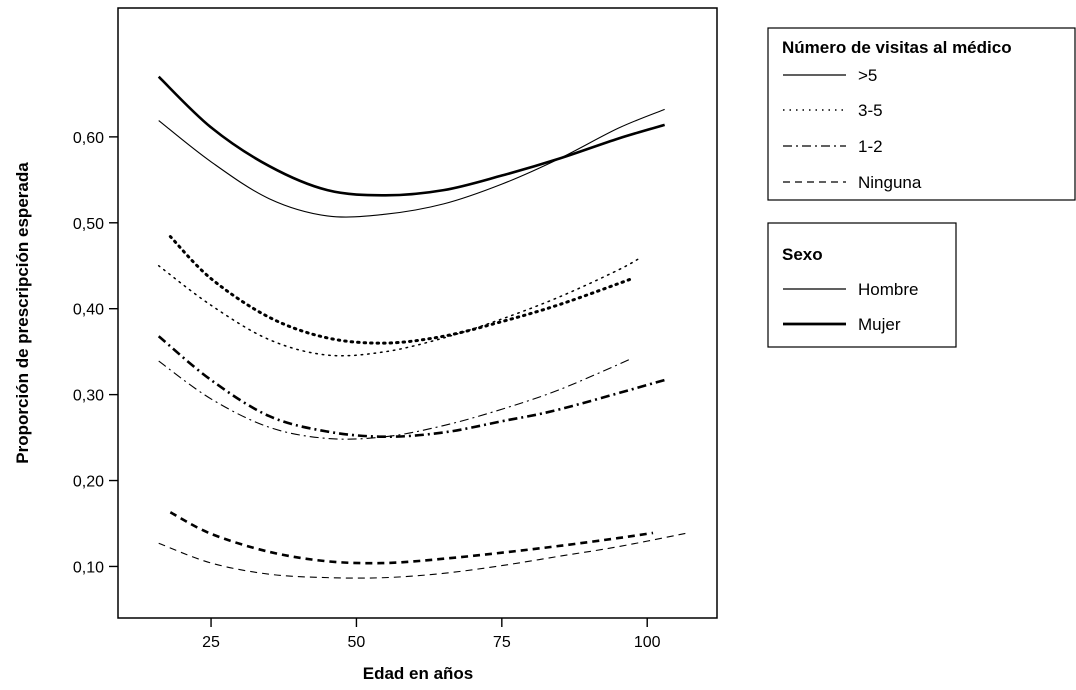  Describe the element at coordinates (890, 182) in the screenshot. I see `legend-label-ninguna: Ninguna` at that location.